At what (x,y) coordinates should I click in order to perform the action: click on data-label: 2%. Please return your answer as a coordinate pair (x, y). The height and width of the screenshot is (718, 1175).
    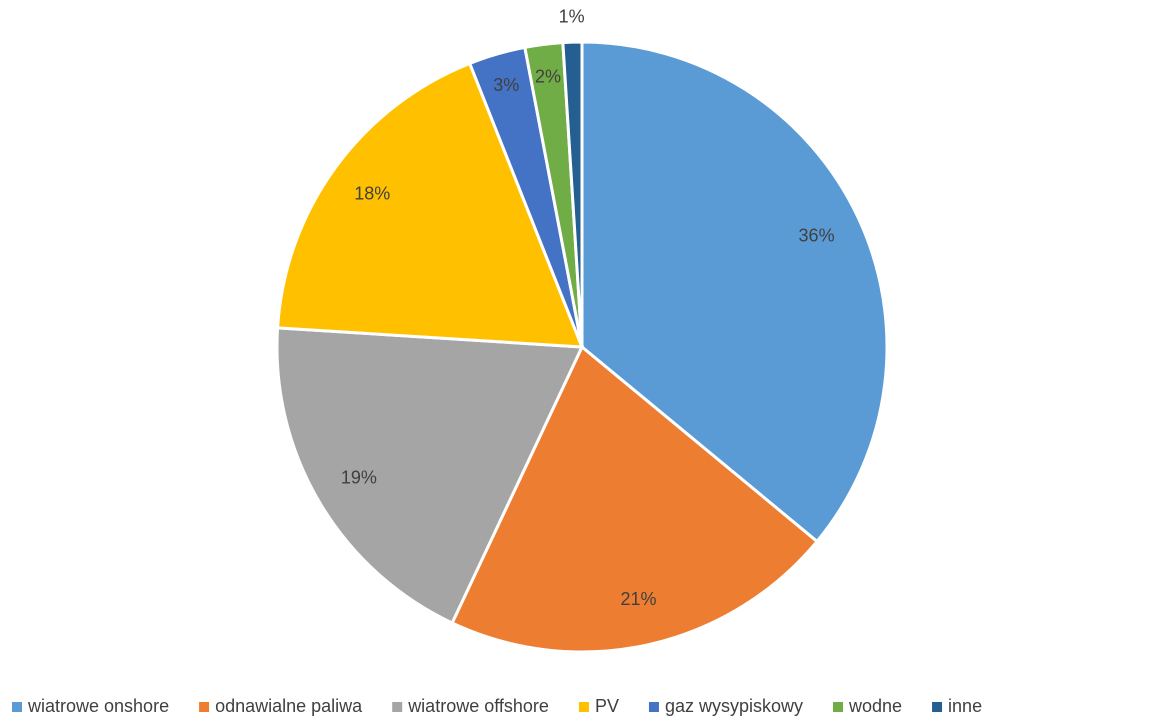
    Looking at the image, I should click on (548, 76).